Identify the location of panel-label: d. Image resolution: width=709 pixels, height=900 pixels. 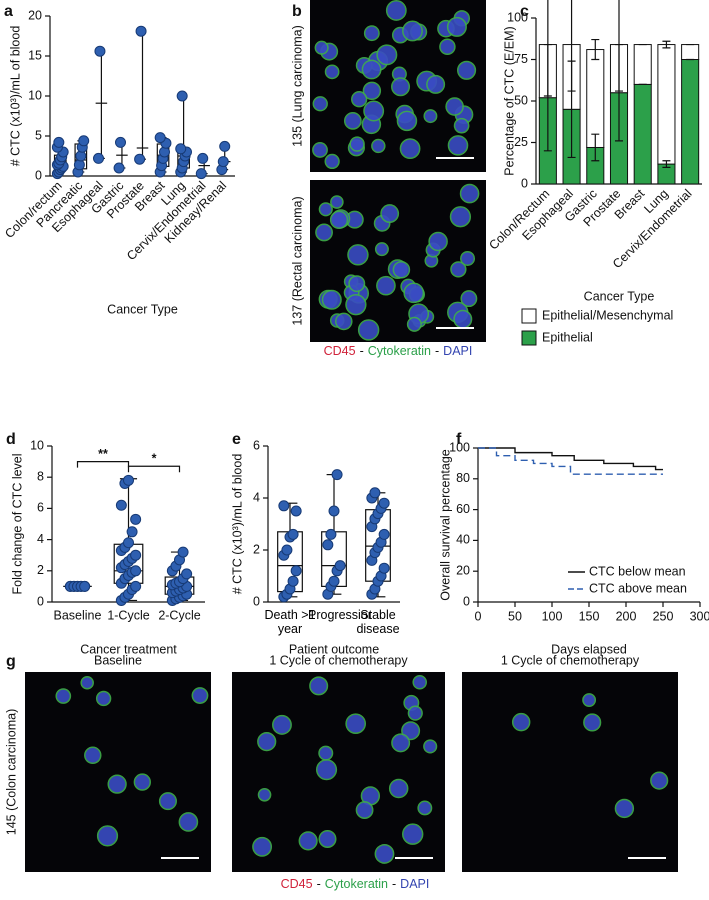
(11, 439).